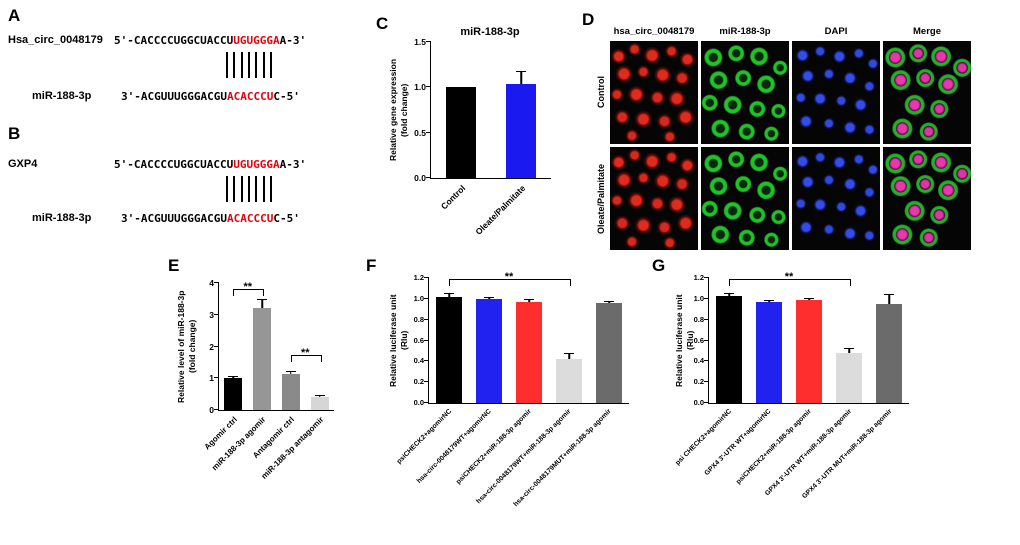  I want to click on mirna-name: miR-188-3p, so click(62, 96).